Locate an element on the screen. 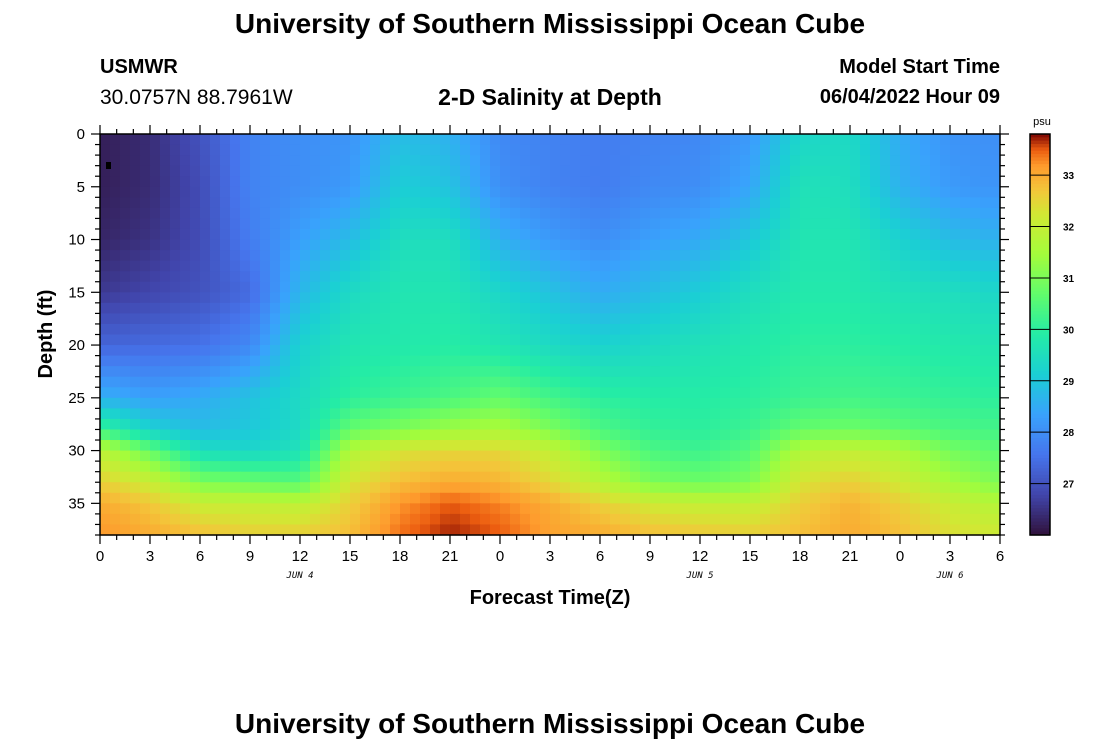  colorbar-tick-label: 32 is located at coordinates (1069, 228).